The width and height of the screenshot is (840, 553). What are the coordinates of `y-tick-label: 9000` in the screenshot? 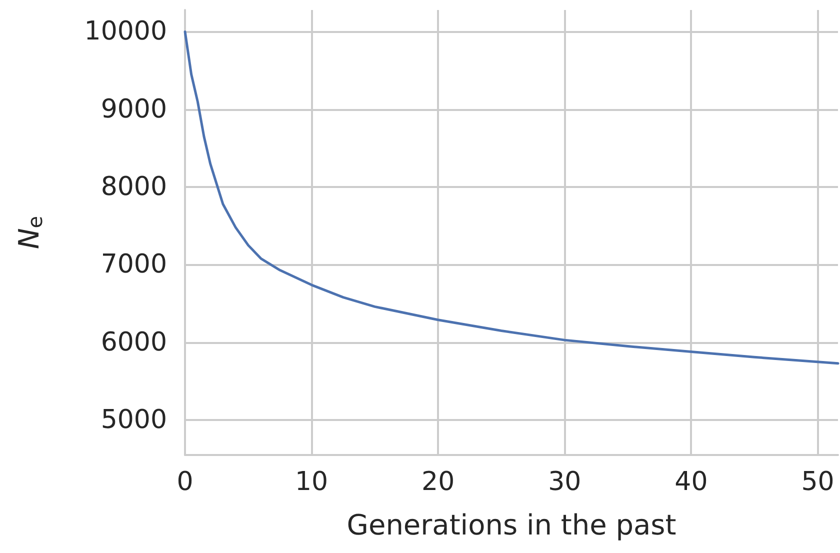 It's located at (133, 109).